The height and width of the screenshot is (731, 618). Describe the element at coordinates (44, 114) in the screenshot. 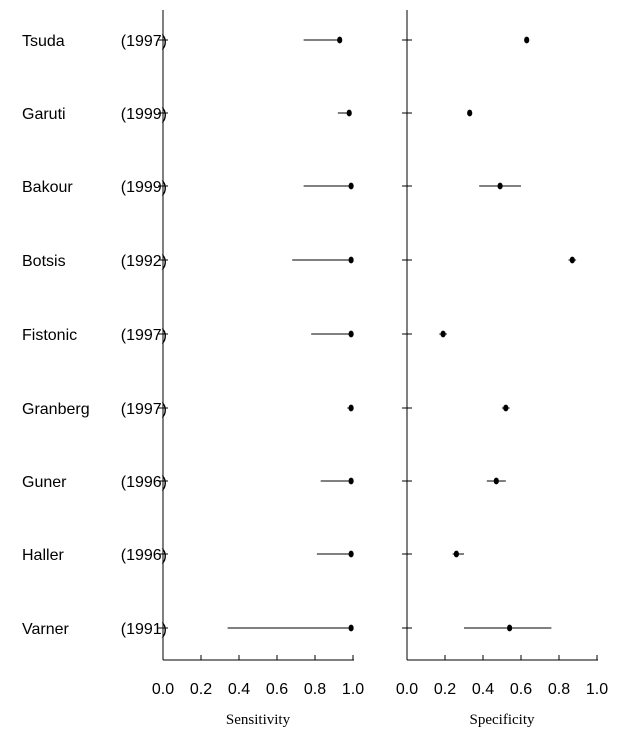

I see `study-name: Garuti` at that location.